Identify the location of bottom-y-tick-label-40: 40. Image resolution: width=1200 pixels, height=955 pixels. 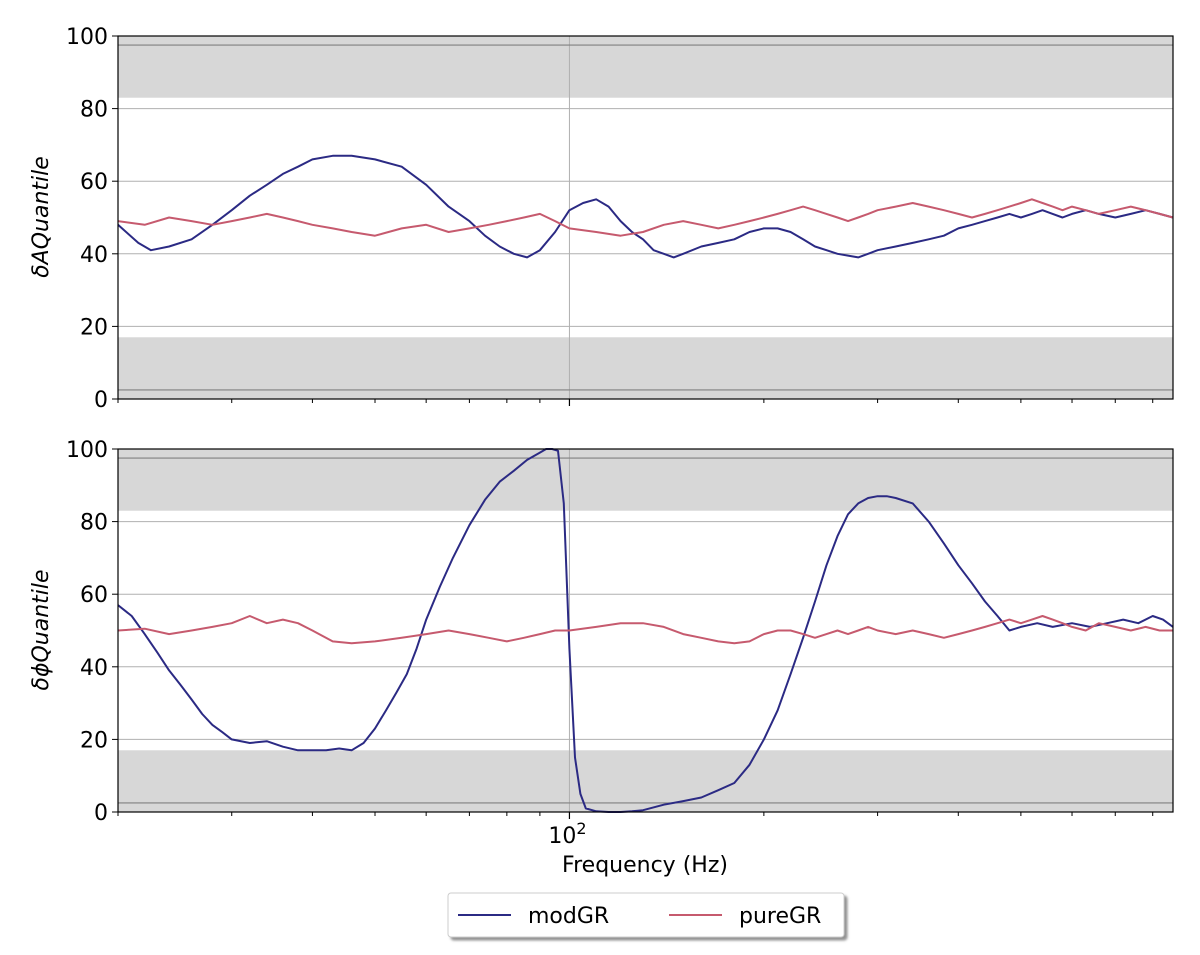
(94, 668).